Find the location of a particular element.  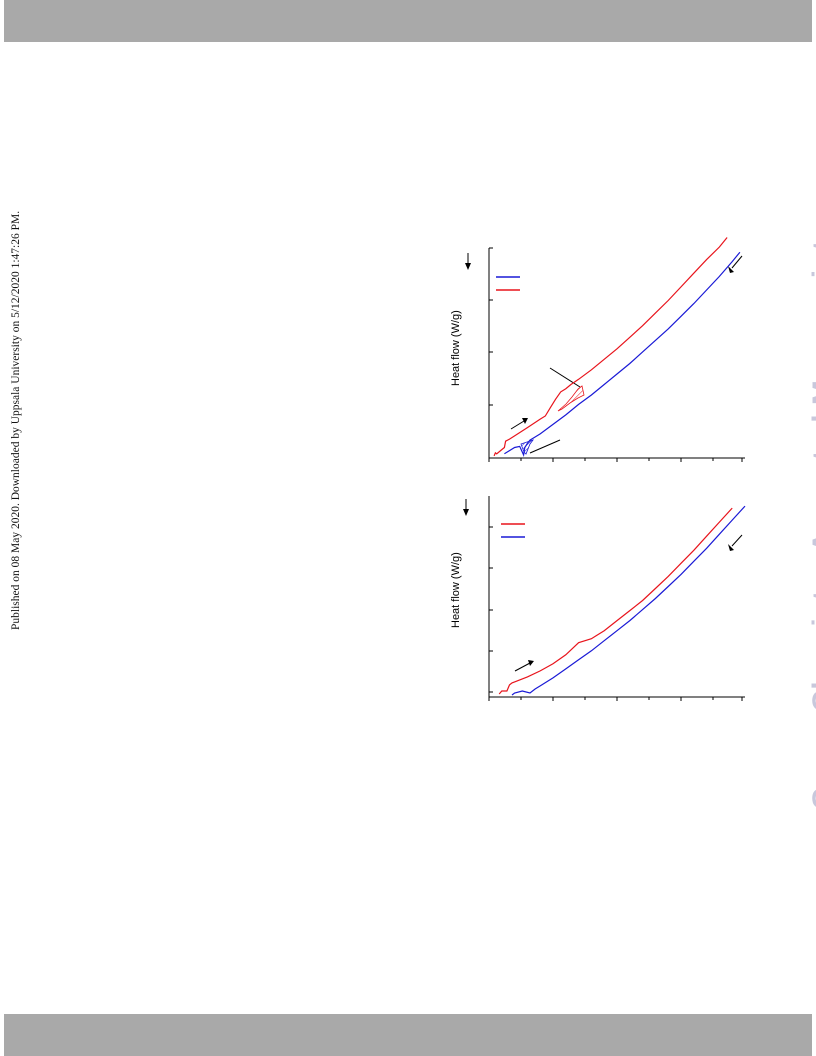

chart2-cooling-arrow is located at coordinates (735, 542).